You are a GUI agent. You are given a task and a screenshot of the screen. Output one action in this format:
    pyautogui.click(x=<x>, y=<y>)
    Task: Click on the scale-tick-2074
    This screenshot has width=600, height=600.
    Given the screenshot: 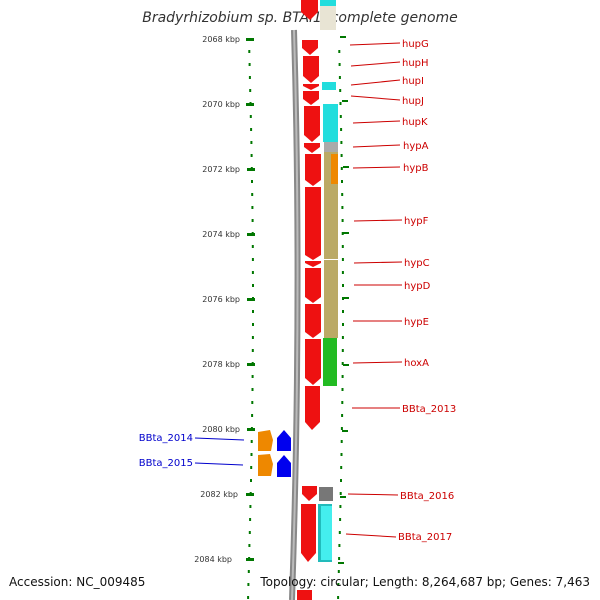 What is the action you would take?
    pyautogui.click(x=251, y=234)
    